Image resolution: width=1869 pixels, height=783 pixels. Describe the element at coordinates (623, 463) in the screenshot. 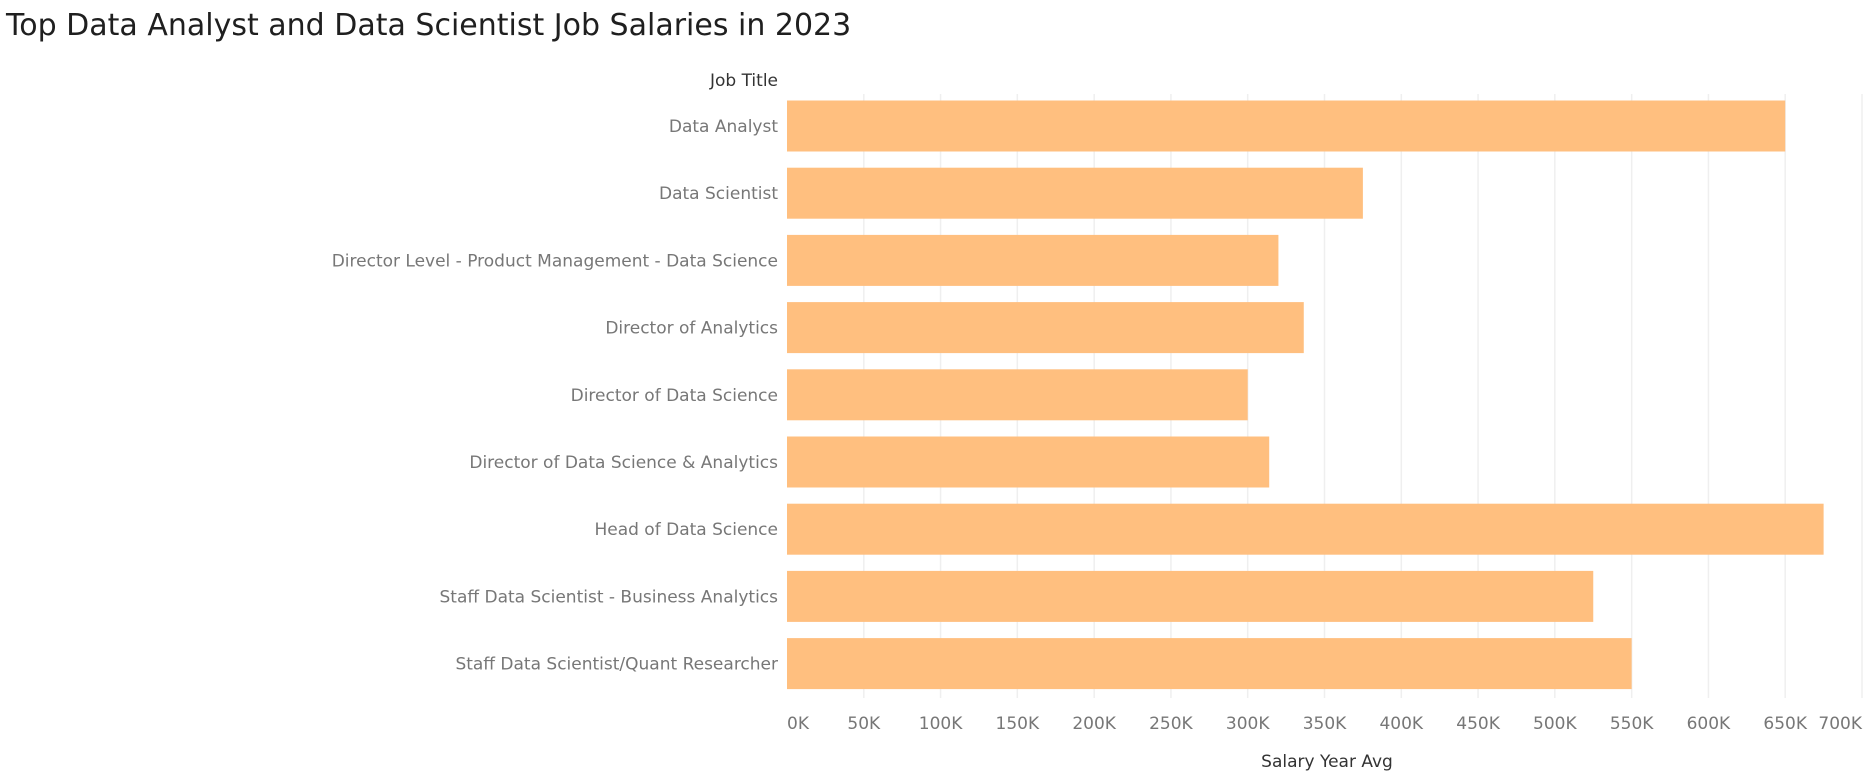

I see `category-label: Director of Data Science & Analytics` at that location.